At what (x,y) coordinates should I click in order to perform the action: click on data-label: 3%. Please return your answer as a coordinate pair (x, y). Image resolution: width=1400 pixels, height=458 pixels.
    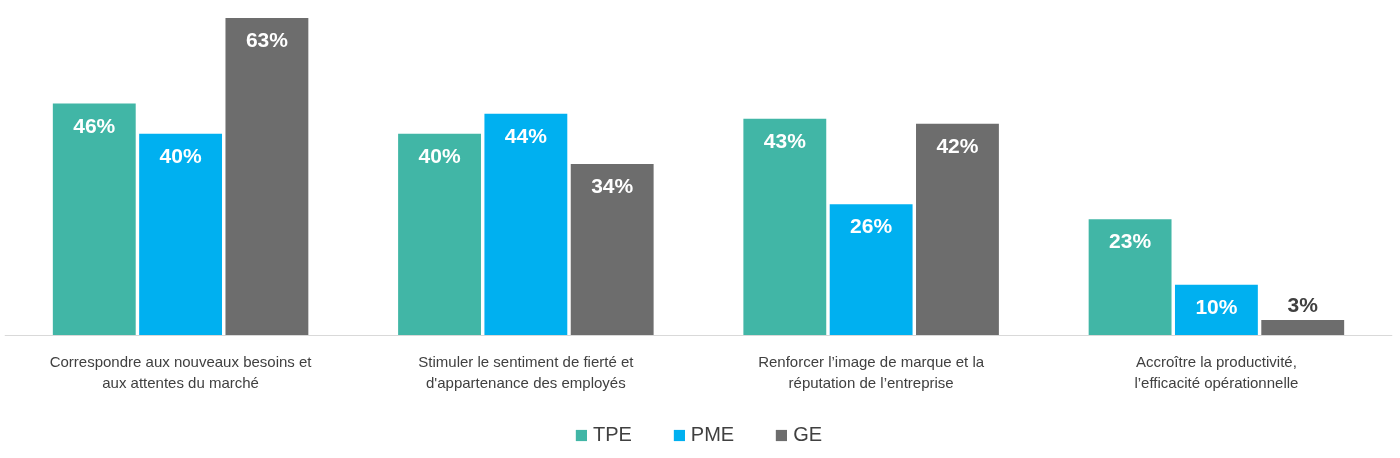
    Looking at the image, I should click on (1303, 305).